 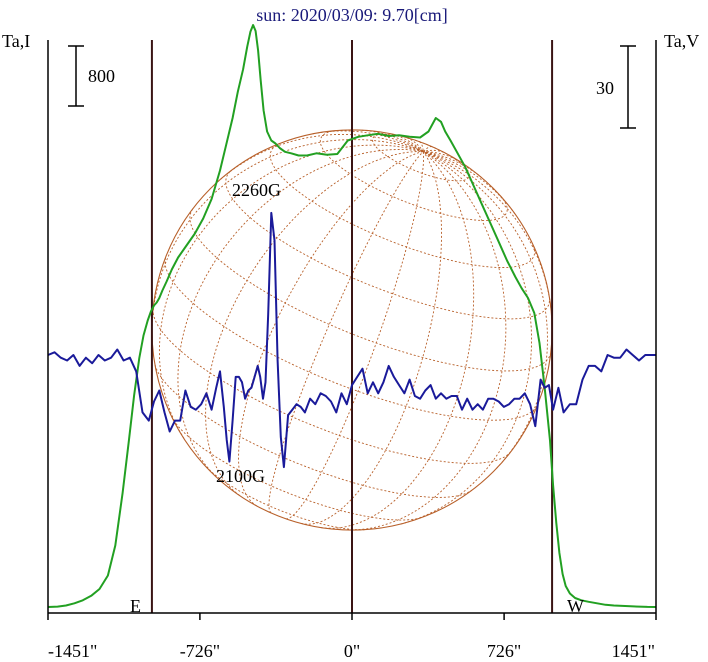 What do you see at coordinates (633, 651) in the screenshot?
I see `x-tick-label: 1451"` at bounding box center [633, 651].